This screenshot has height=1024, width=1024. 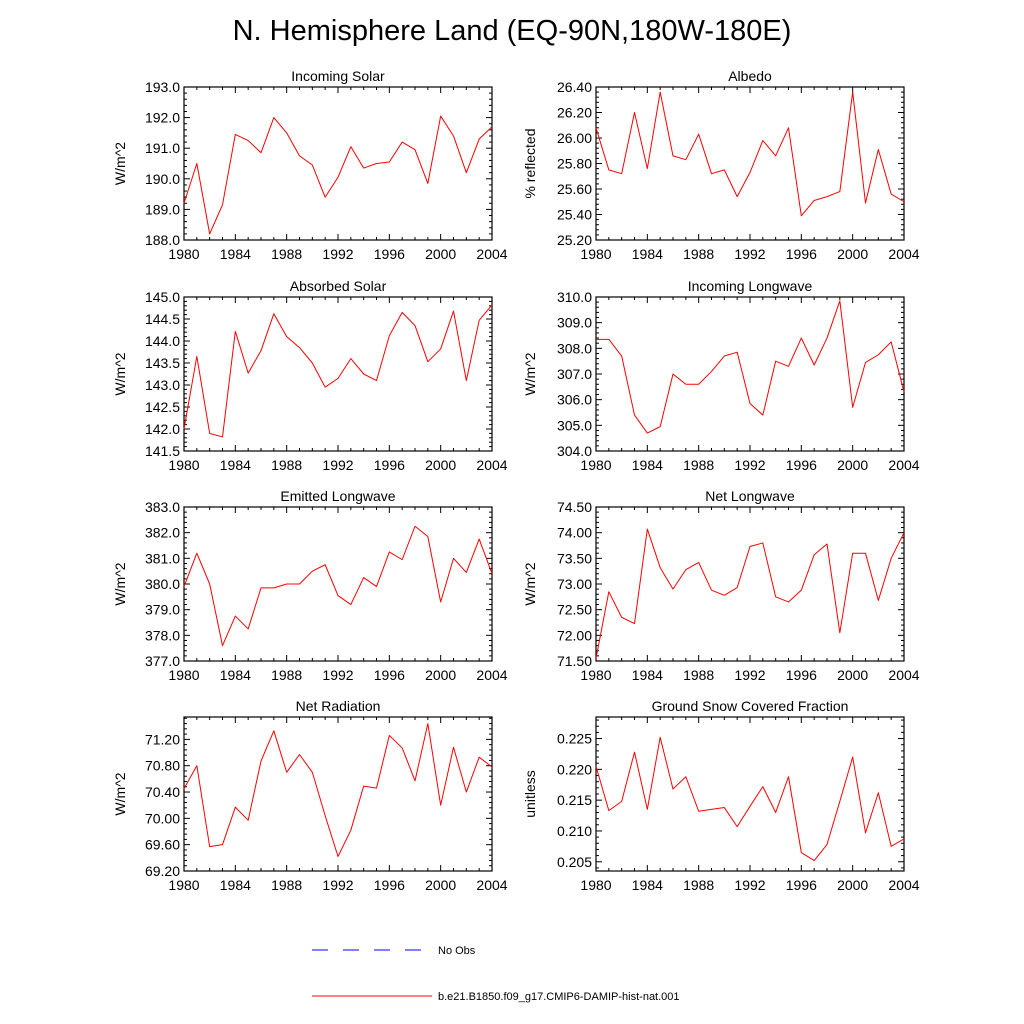 I want to click on y-tick-label: 310.0, so click(x=574, y=297).